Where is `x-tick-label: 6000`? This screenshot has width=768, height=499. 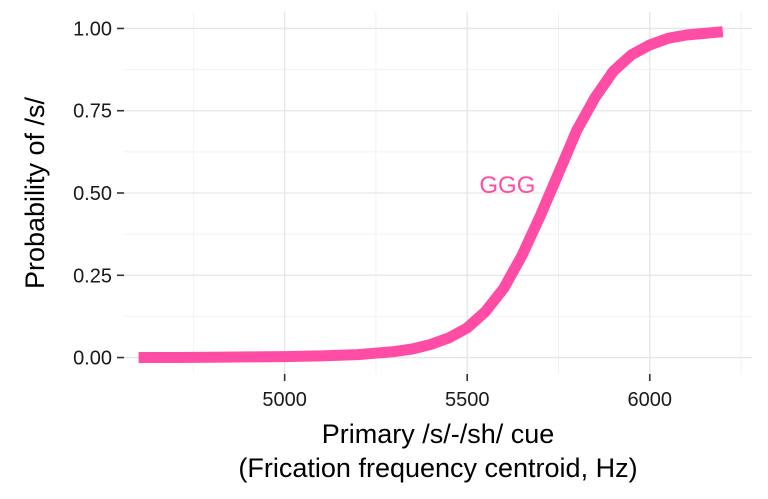 x-tick-label: 6000 is located at coordinates (650, 400).